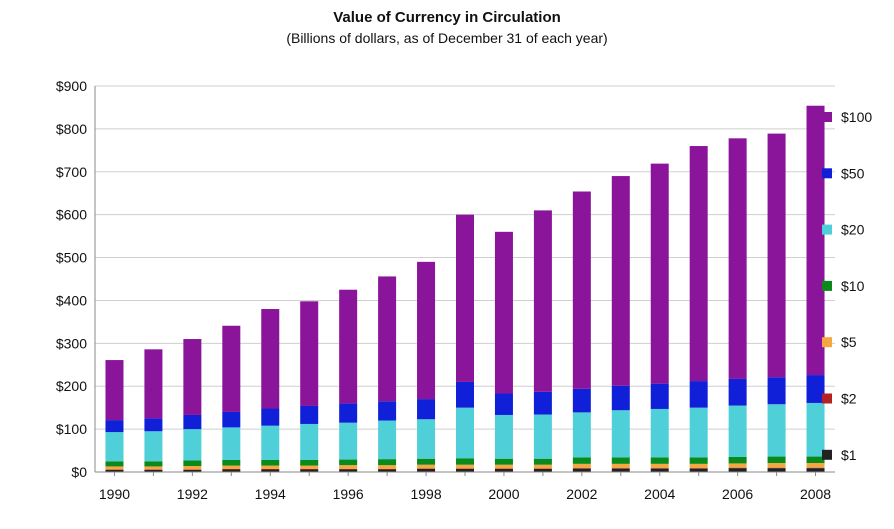 The width and height of the screenshot is (894, 529). Describe the element at coordinates (79, 472) in the screenshot. I see `y-tick-label: $0` at that location.